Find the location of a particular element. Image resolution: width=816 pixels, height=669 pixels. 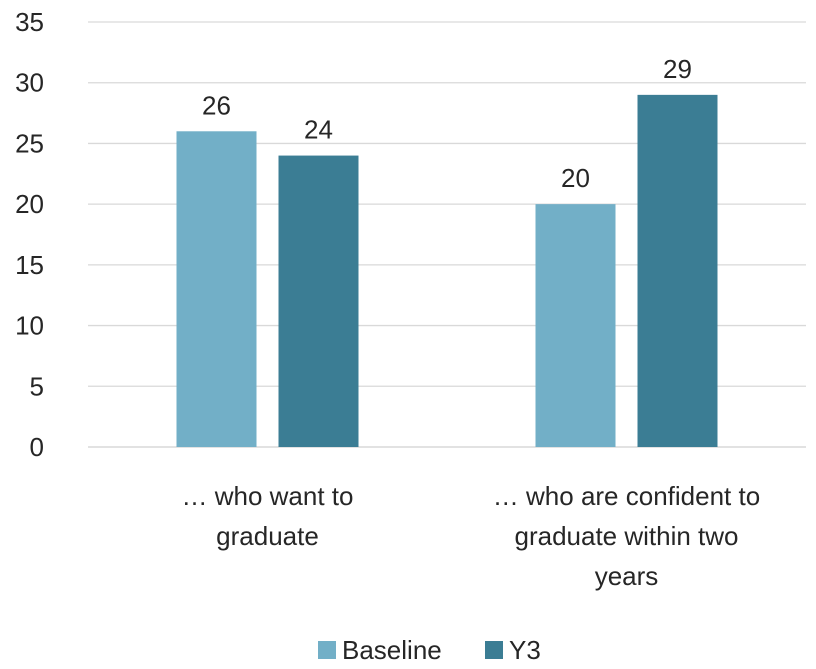

x-category-line: graduate within two is located at coordinates (626, 536).